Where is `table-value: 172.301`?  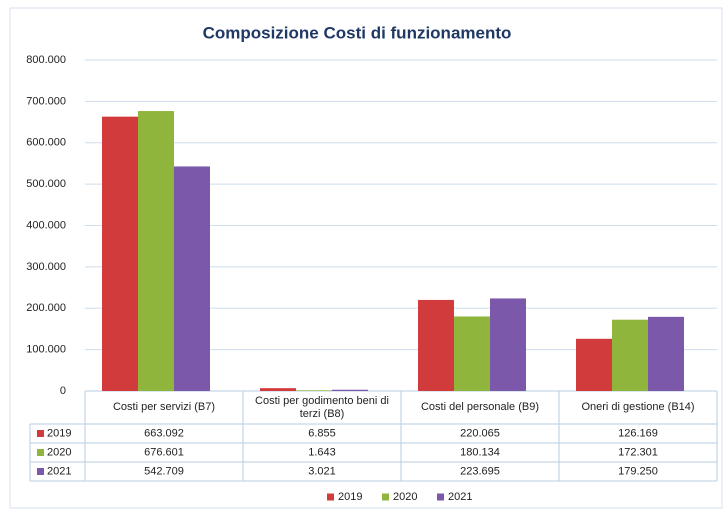 table-value: 172.301 is located at coordinates (638, 452).